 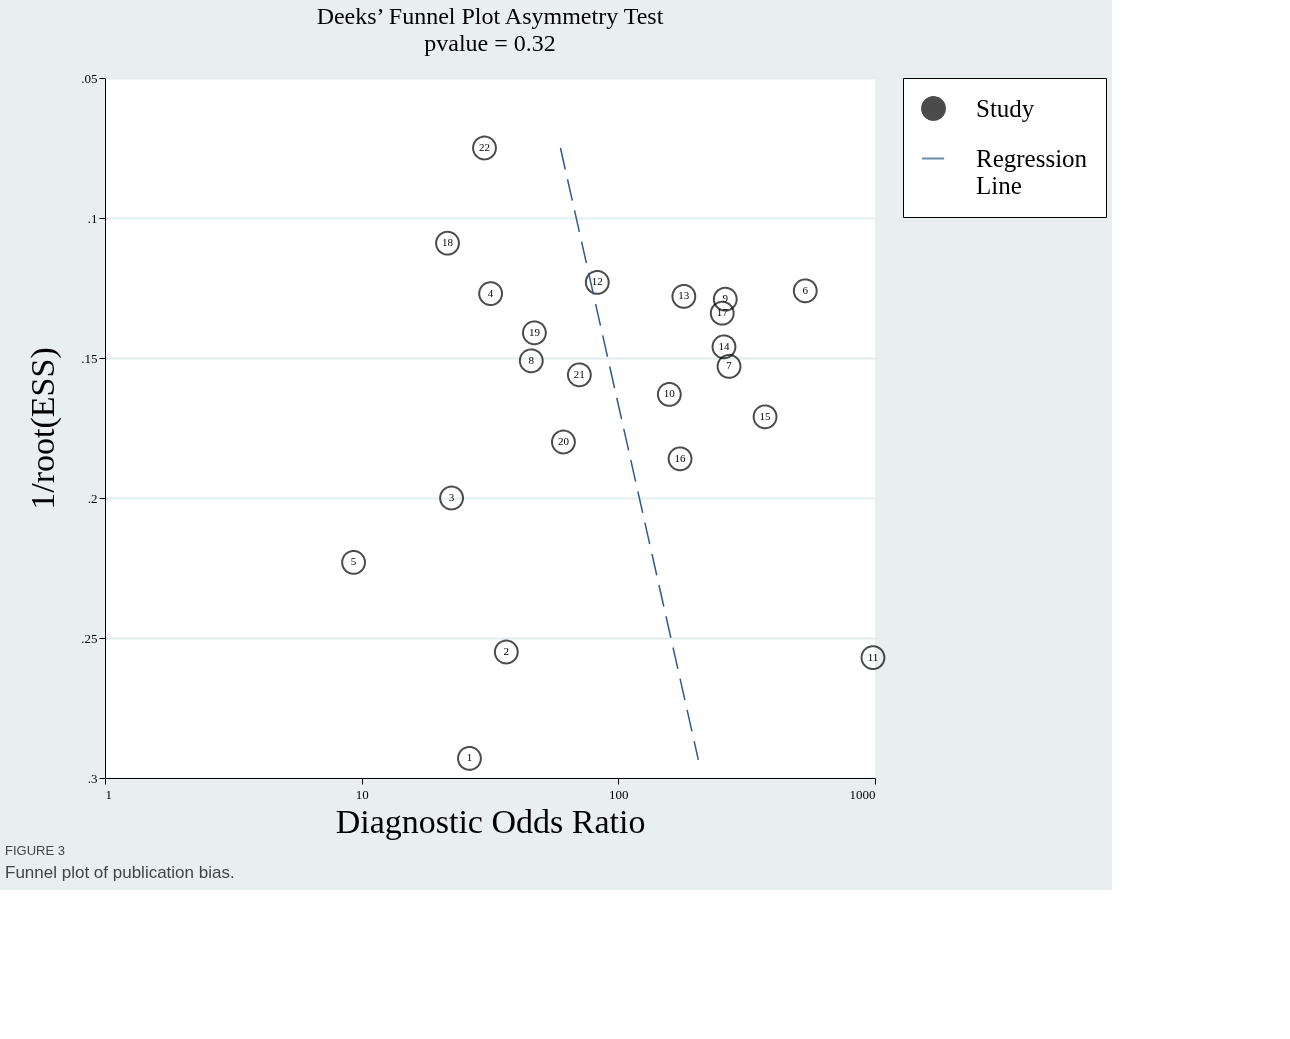 I want to click on annotation: 21, so click(x=579, y=373).